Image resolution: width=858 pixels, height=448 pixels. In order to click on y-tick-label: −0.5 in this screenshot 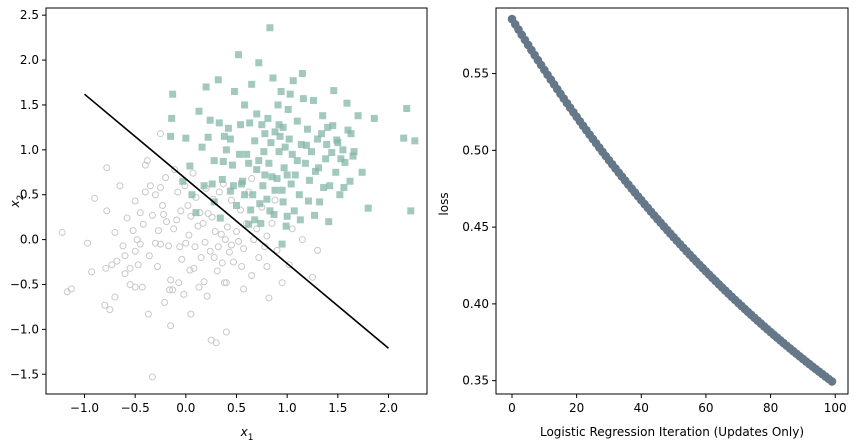, I will do `click(24, 284)`.